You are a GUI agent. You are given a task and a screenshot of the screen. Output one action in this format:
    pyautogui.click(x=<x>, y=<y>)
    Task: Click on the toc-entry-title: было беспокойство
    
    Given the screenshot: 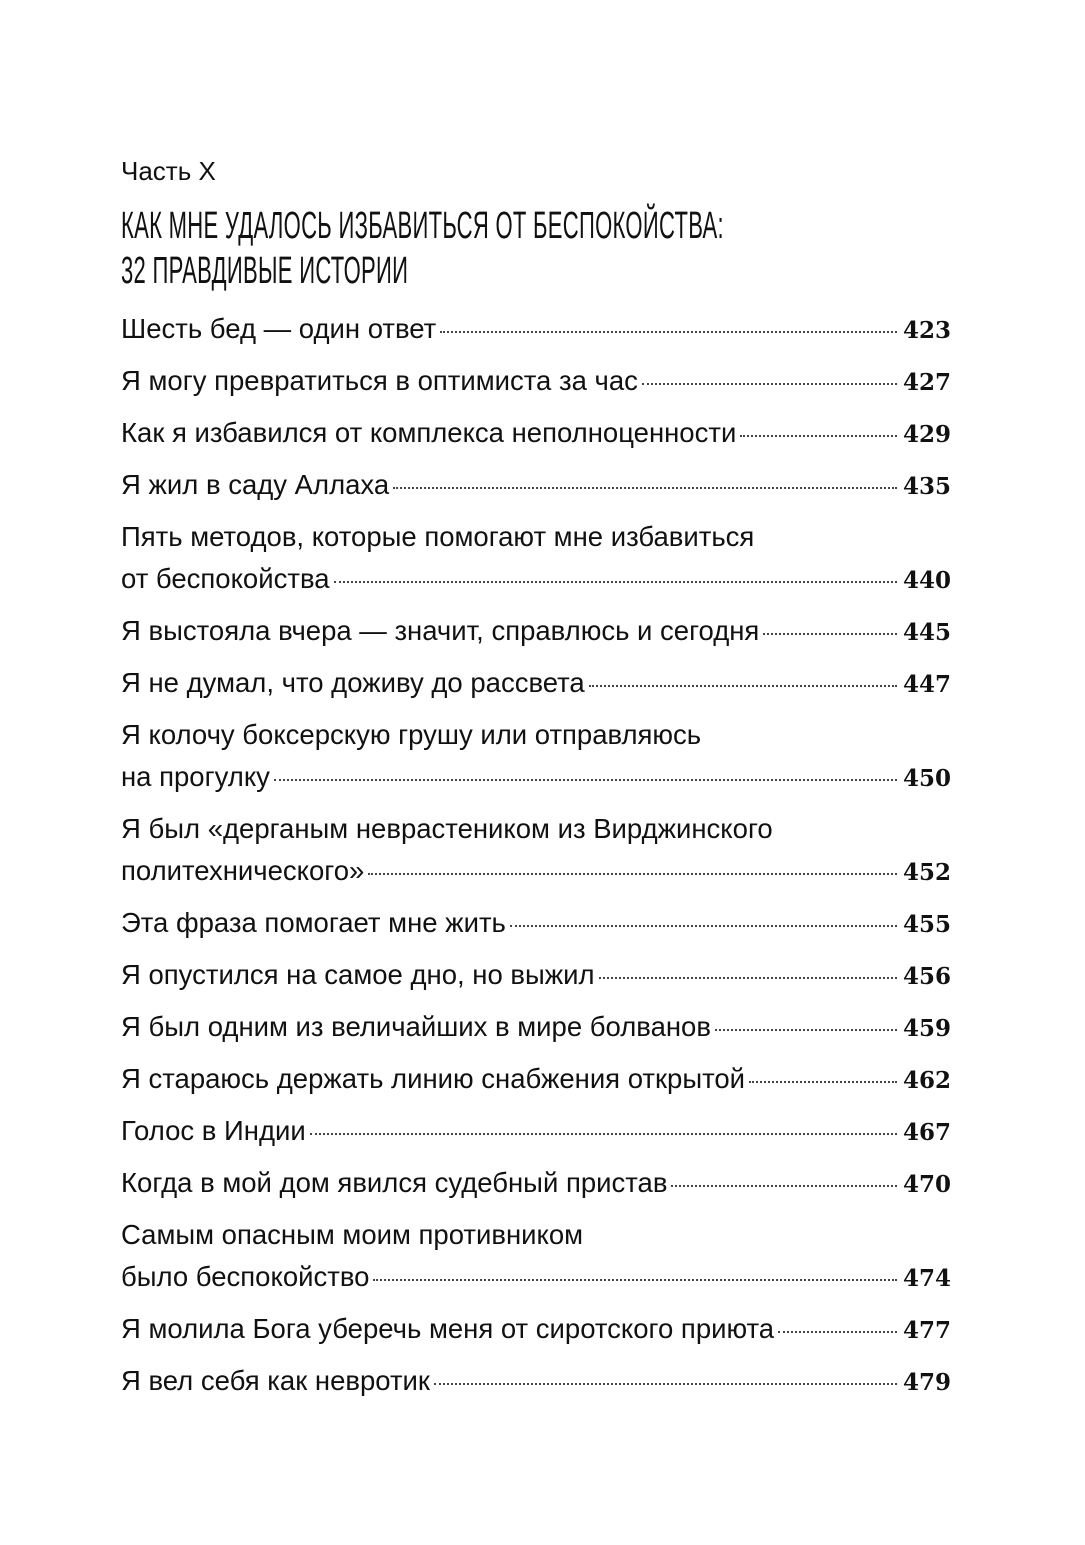 What is the action you would take?
    pyautogui.click(x=245, y=1276)
    